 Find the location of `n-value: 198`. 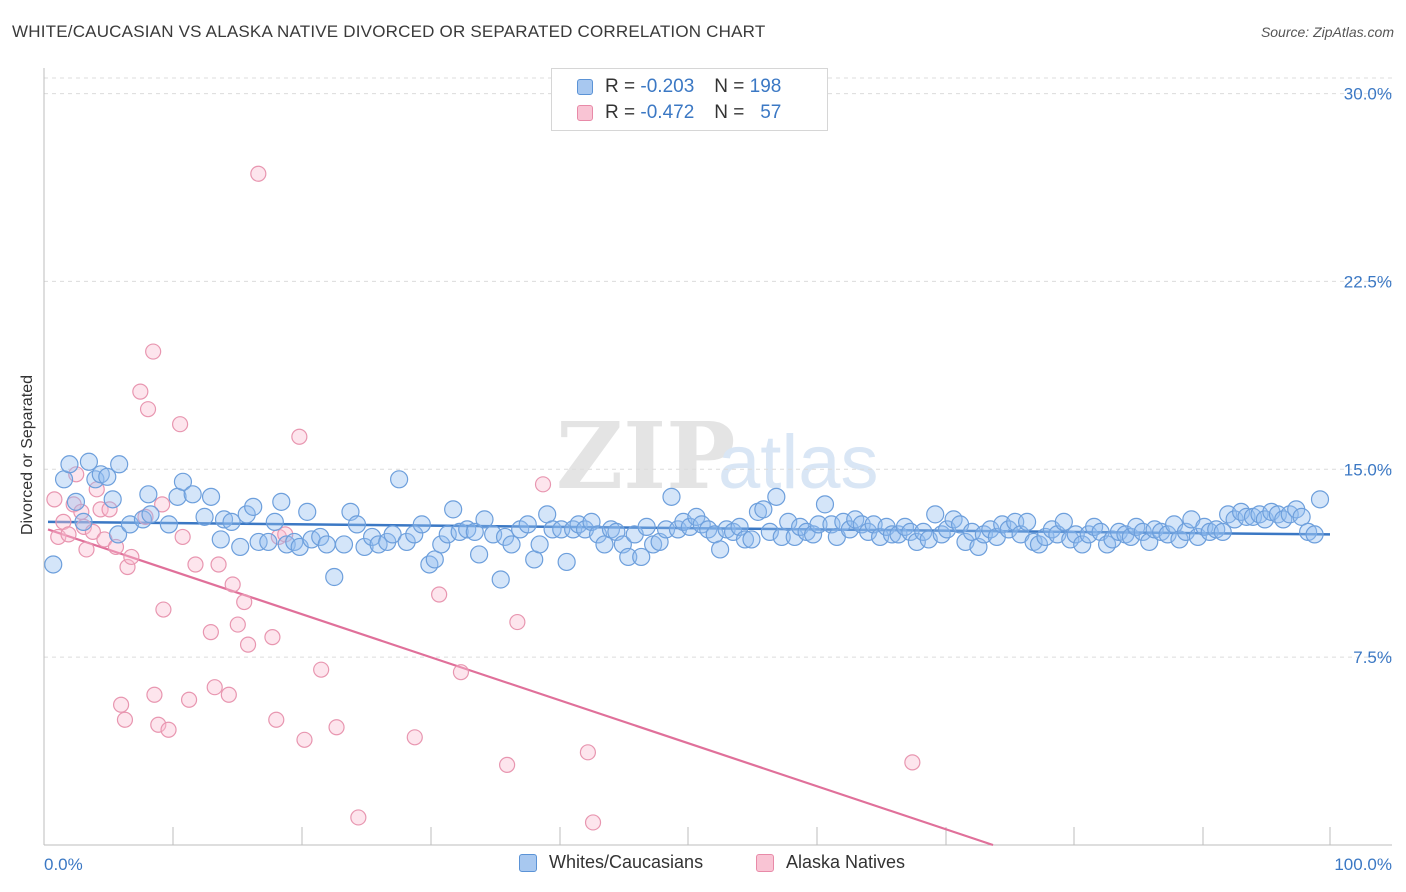

n-value: 198 is located at coordinates (765, 86).